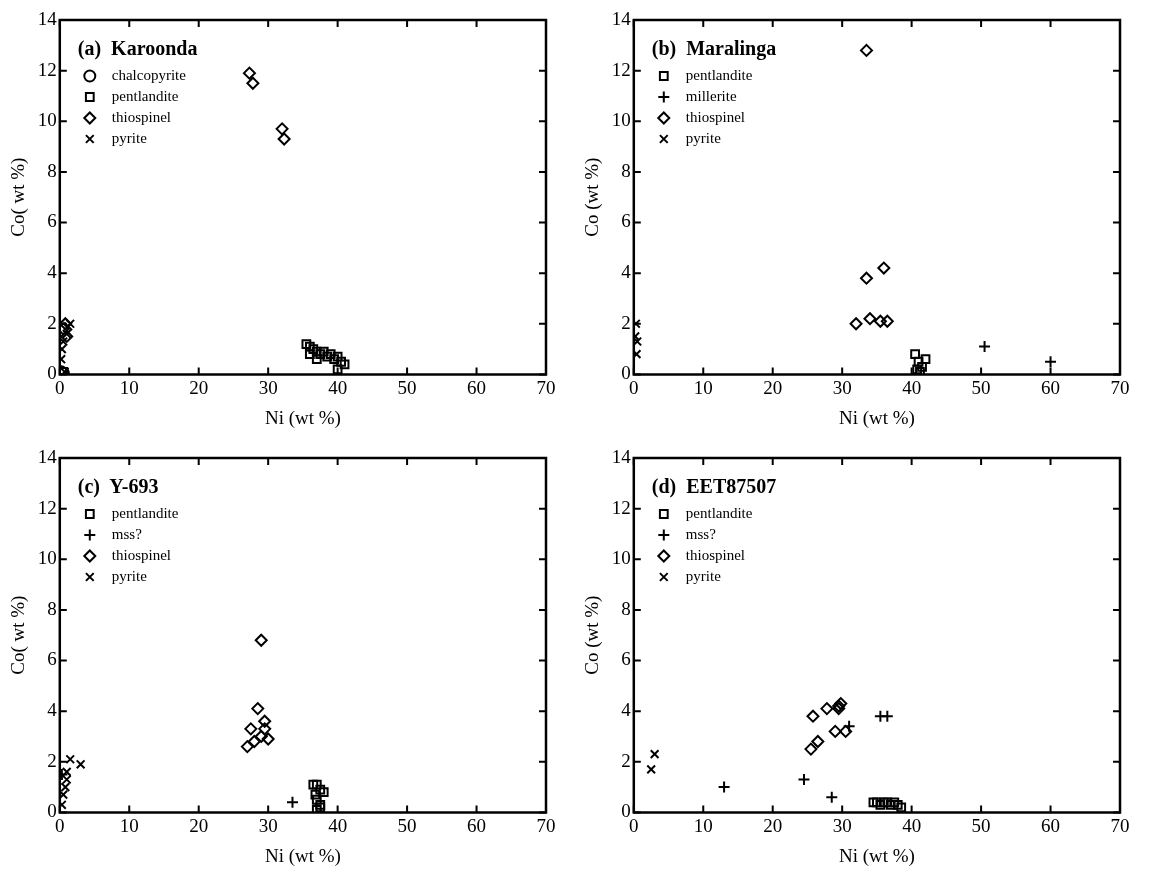  What do you see at coordinates (714, 49) in the screenshot?
I see `text: (b) Maralinga` at bounding box center [714, 49].